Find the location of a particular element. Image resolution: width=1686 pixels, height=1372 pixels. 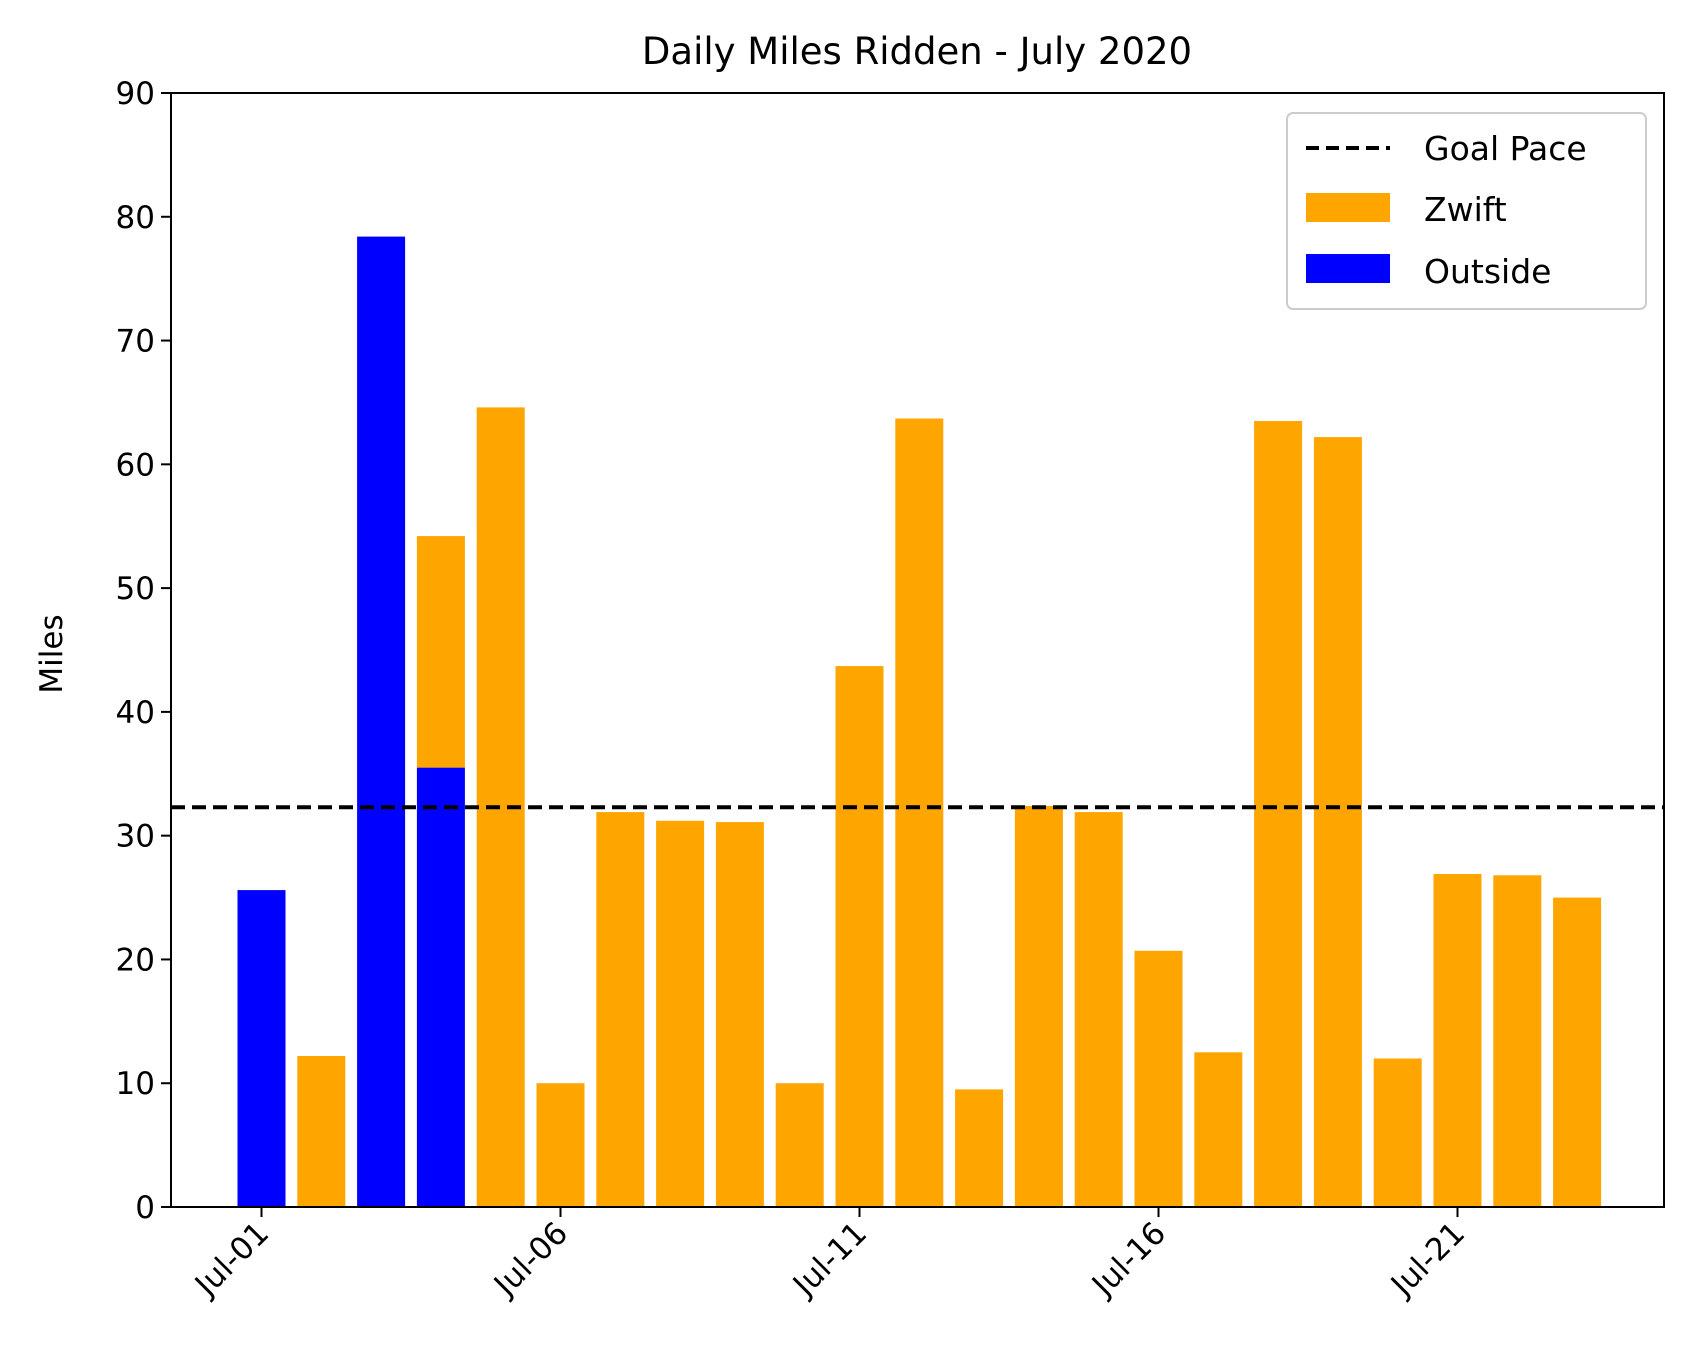

y-tick-label: 90 is located at coordinates (135, 94).